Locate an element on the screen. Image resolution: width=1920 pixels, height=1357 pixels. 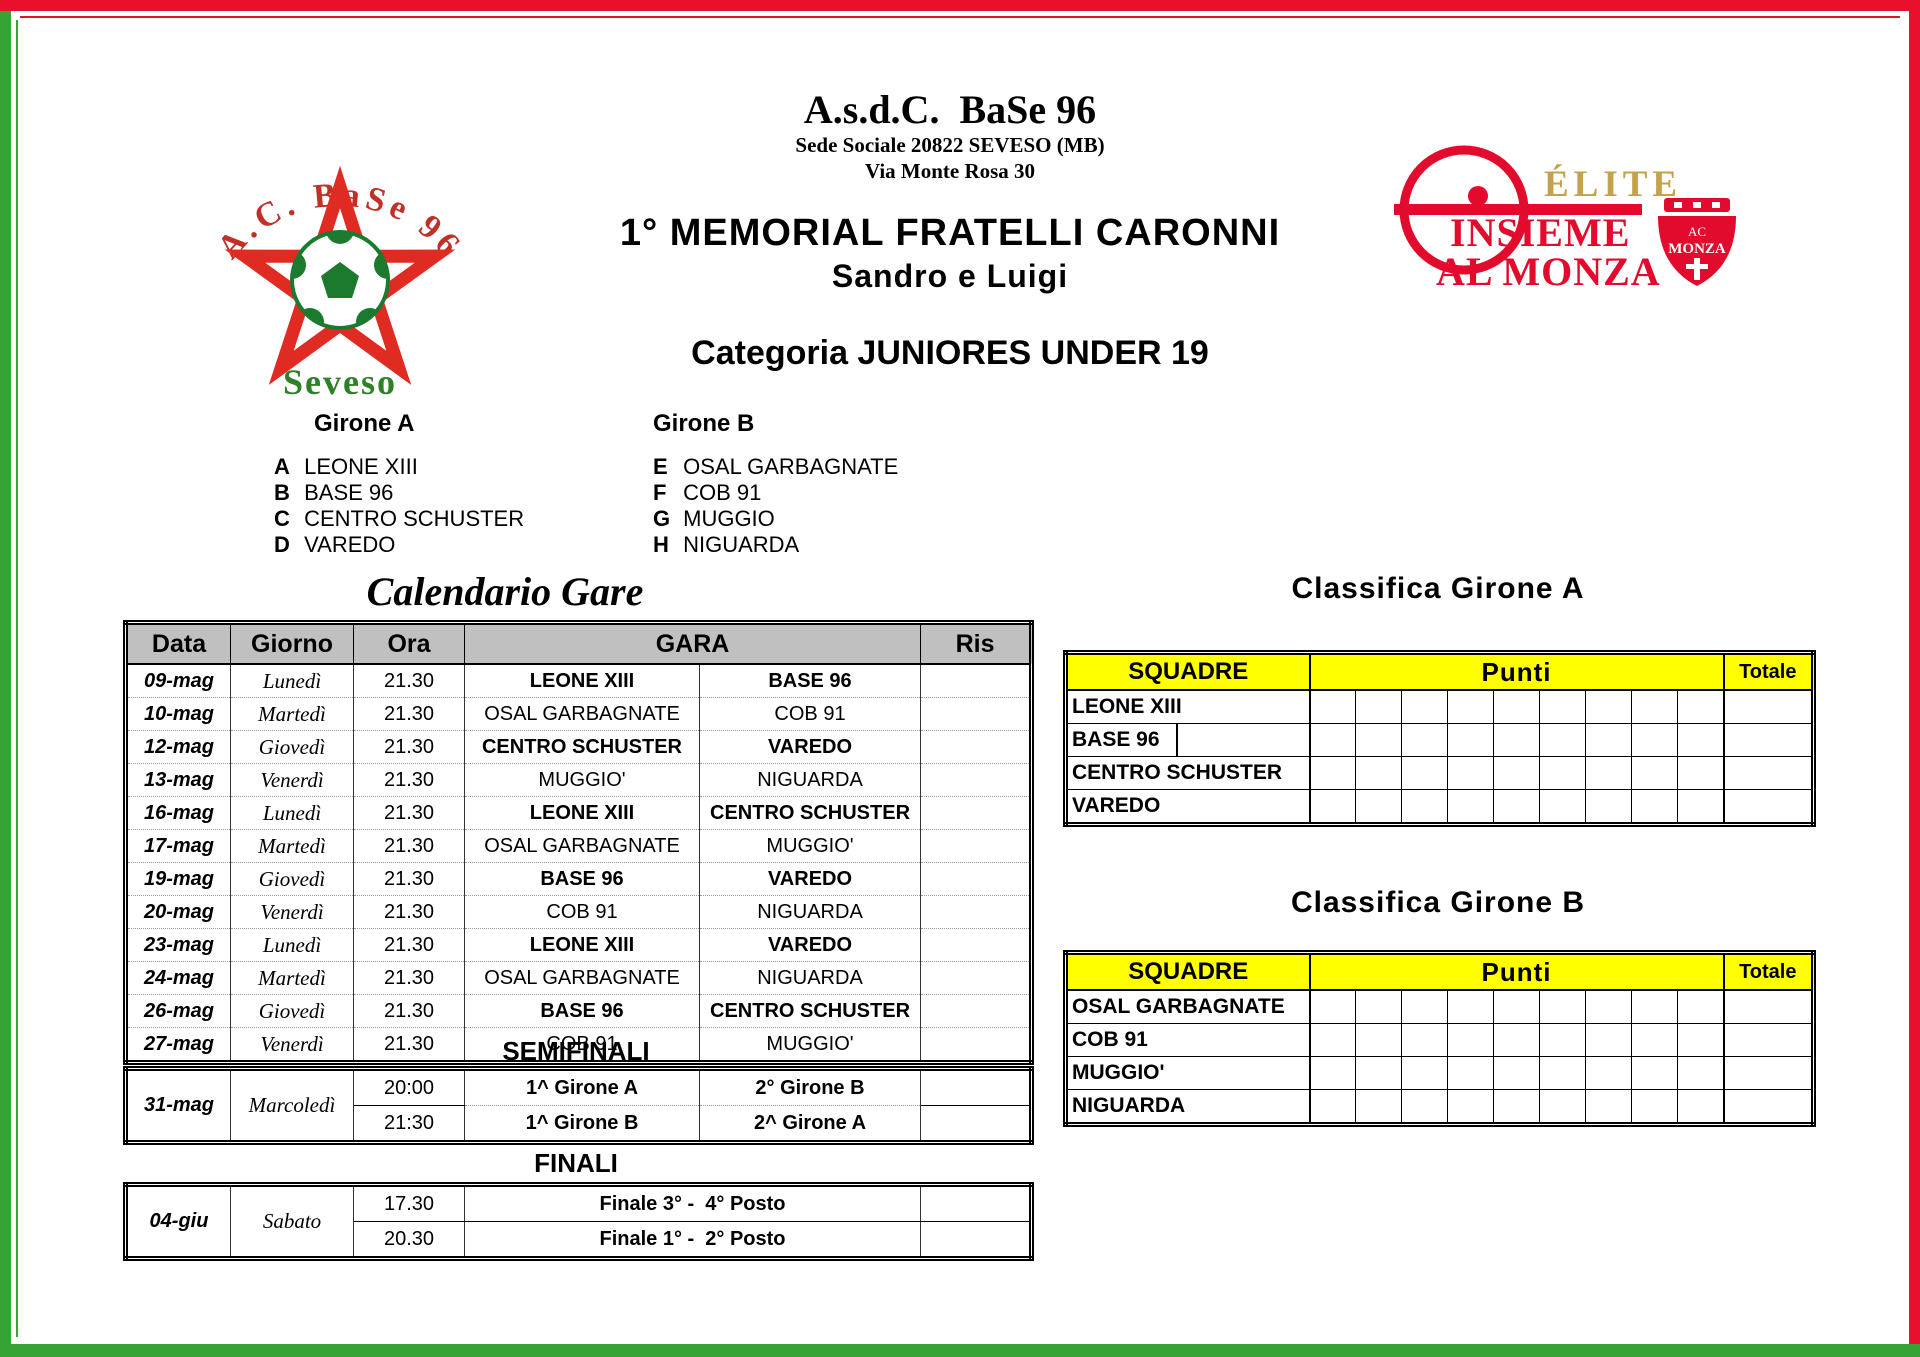
semifinals-title: SEMIFINALI is located at coordinates (576, 1051).